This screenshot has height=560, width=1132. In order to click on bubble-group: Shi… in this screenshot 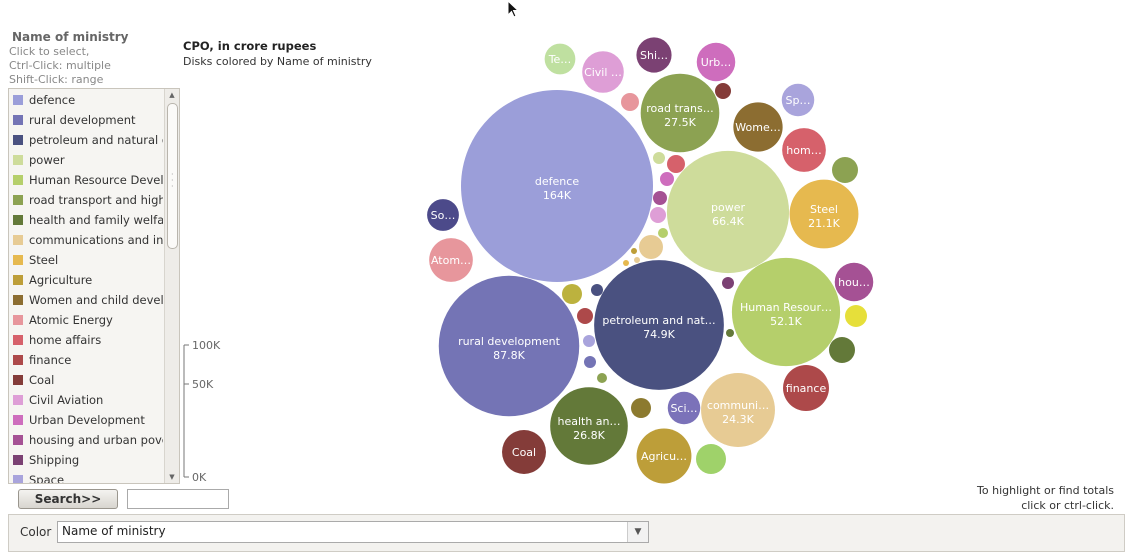, I will do `click(654, 55)`.